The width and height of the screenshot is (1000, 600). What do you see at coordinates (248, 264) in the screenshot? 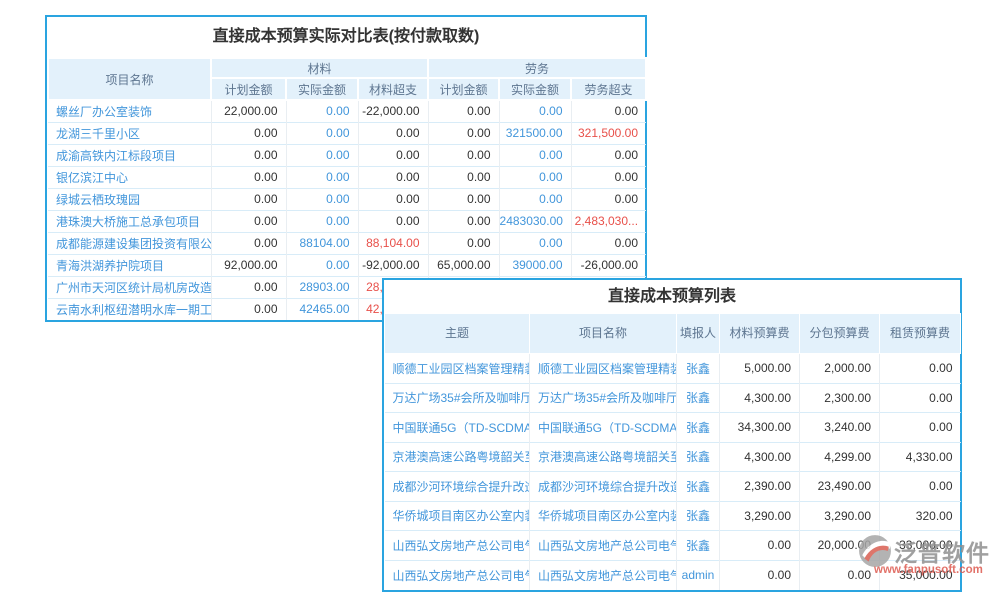
I see `cell-material-plan: 92,000.00` at bounding box center [248, 264].